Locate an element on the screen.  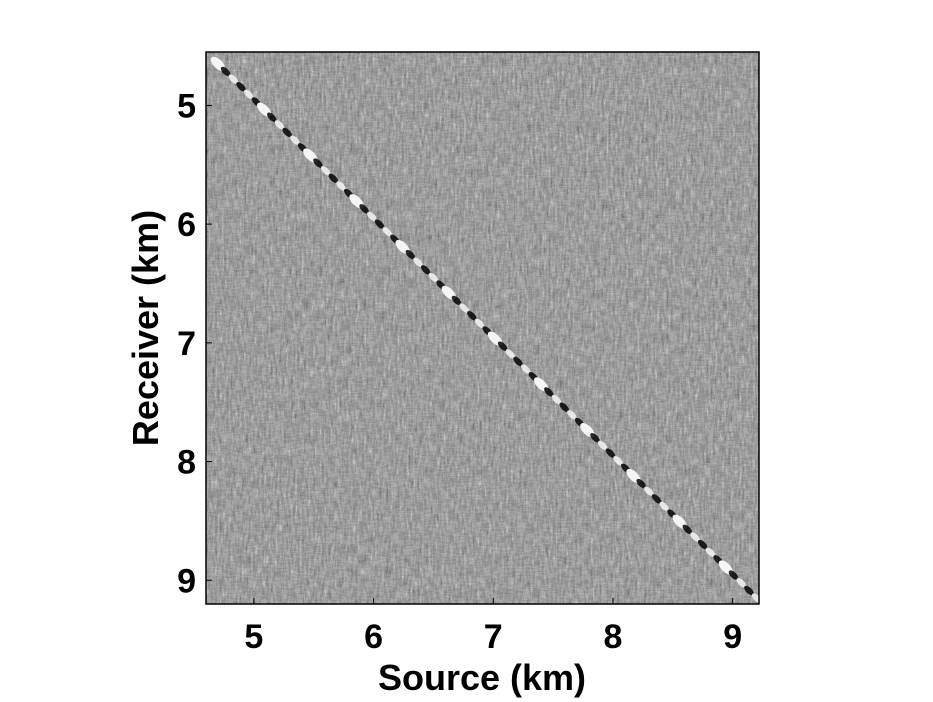
x-tick-label: 9 is located at coordinates (732, 637).